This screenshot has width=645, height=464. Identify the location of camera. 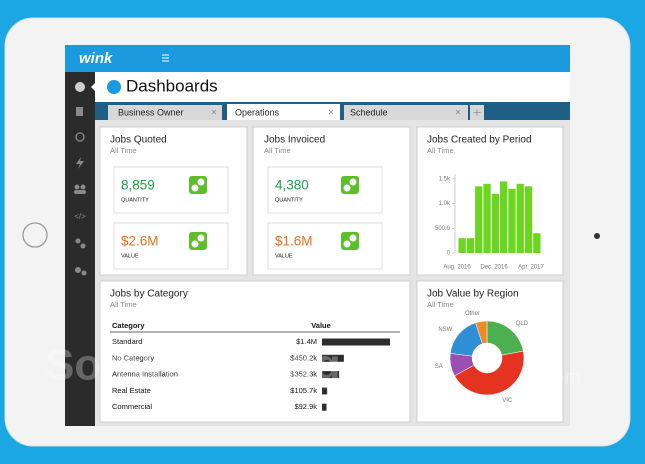
(597, 236).